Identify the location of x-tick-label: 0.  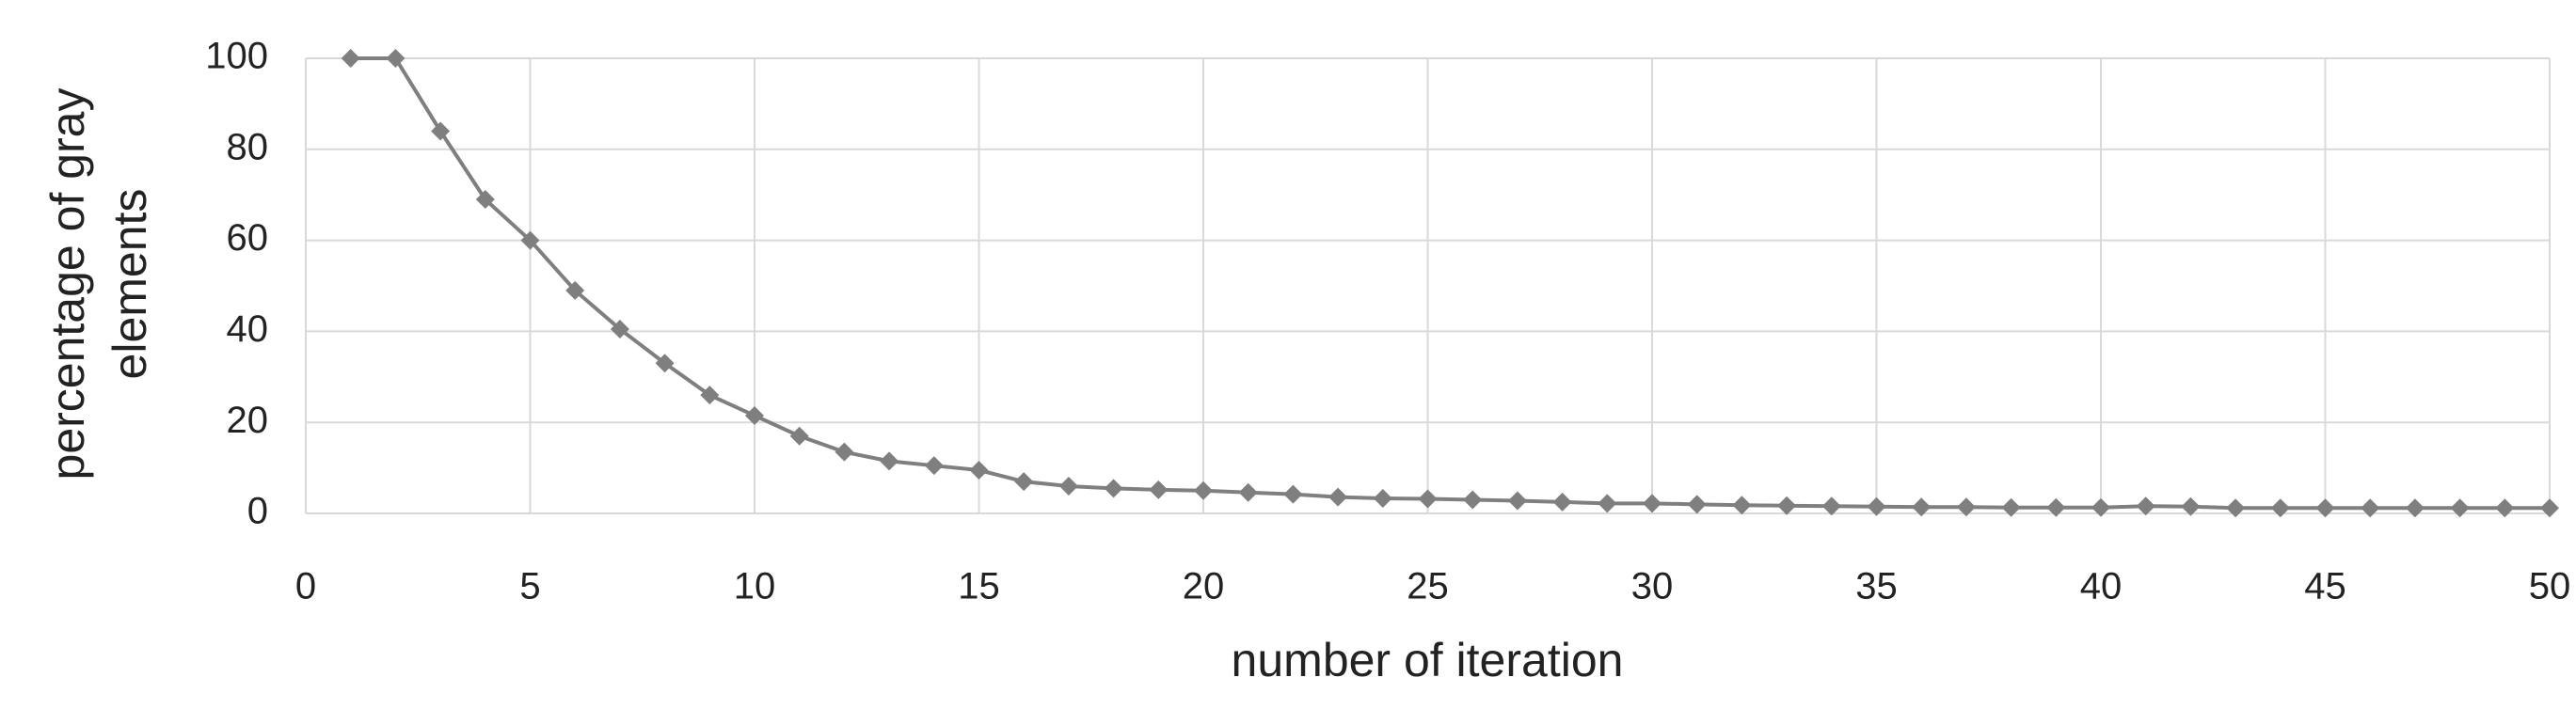
(305, 586).